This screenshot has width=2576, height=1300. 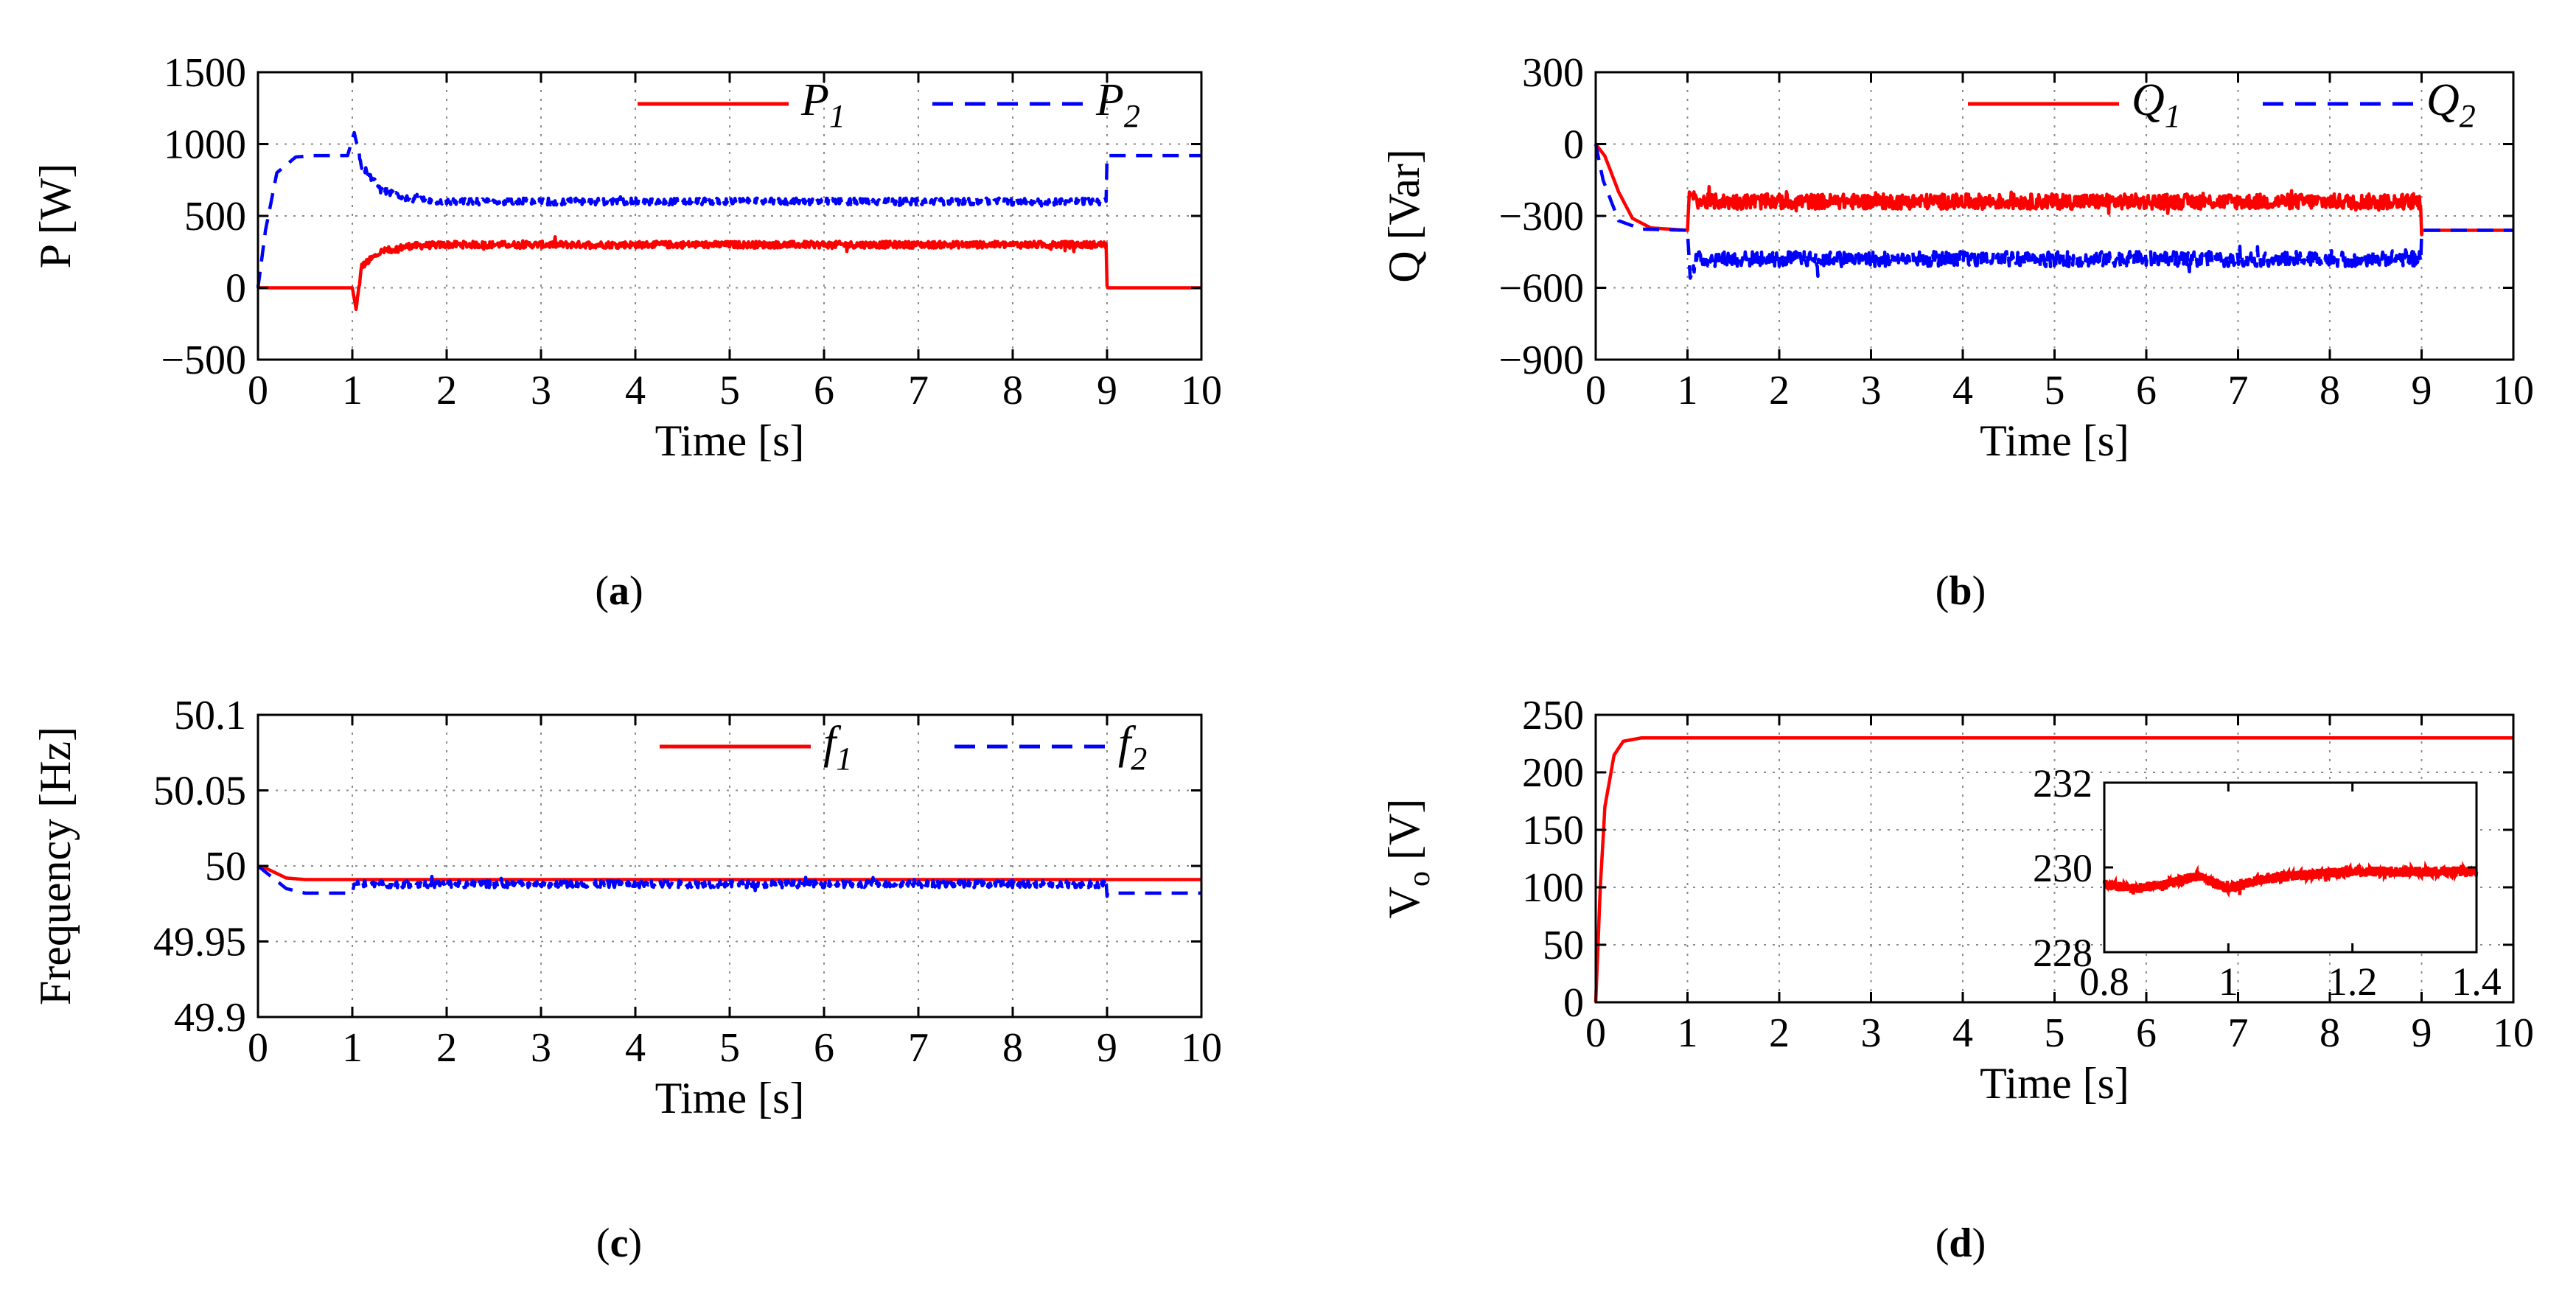 I want to click on caption-a: (a), so click(x=619, y=591).